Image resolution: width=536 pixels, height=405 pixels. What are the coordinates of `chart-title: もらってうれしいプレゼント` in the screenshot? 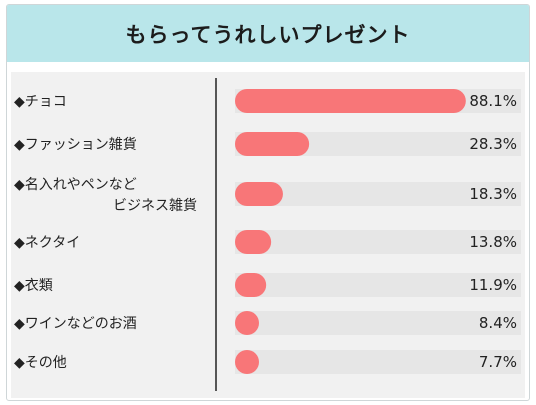 It's located at (268, 33).